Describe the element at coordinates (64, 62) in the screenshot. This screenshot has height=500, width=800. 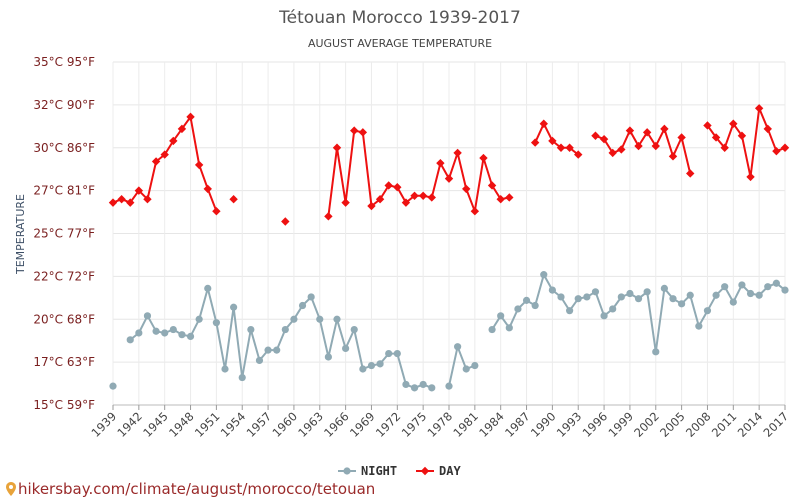
I see `y-tick-label: 35°C 95°F` at that location.